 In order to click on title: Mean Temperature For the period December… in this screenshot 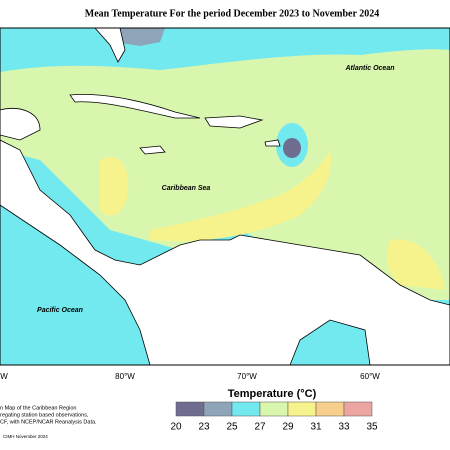, I will do `click(232, 13)`.